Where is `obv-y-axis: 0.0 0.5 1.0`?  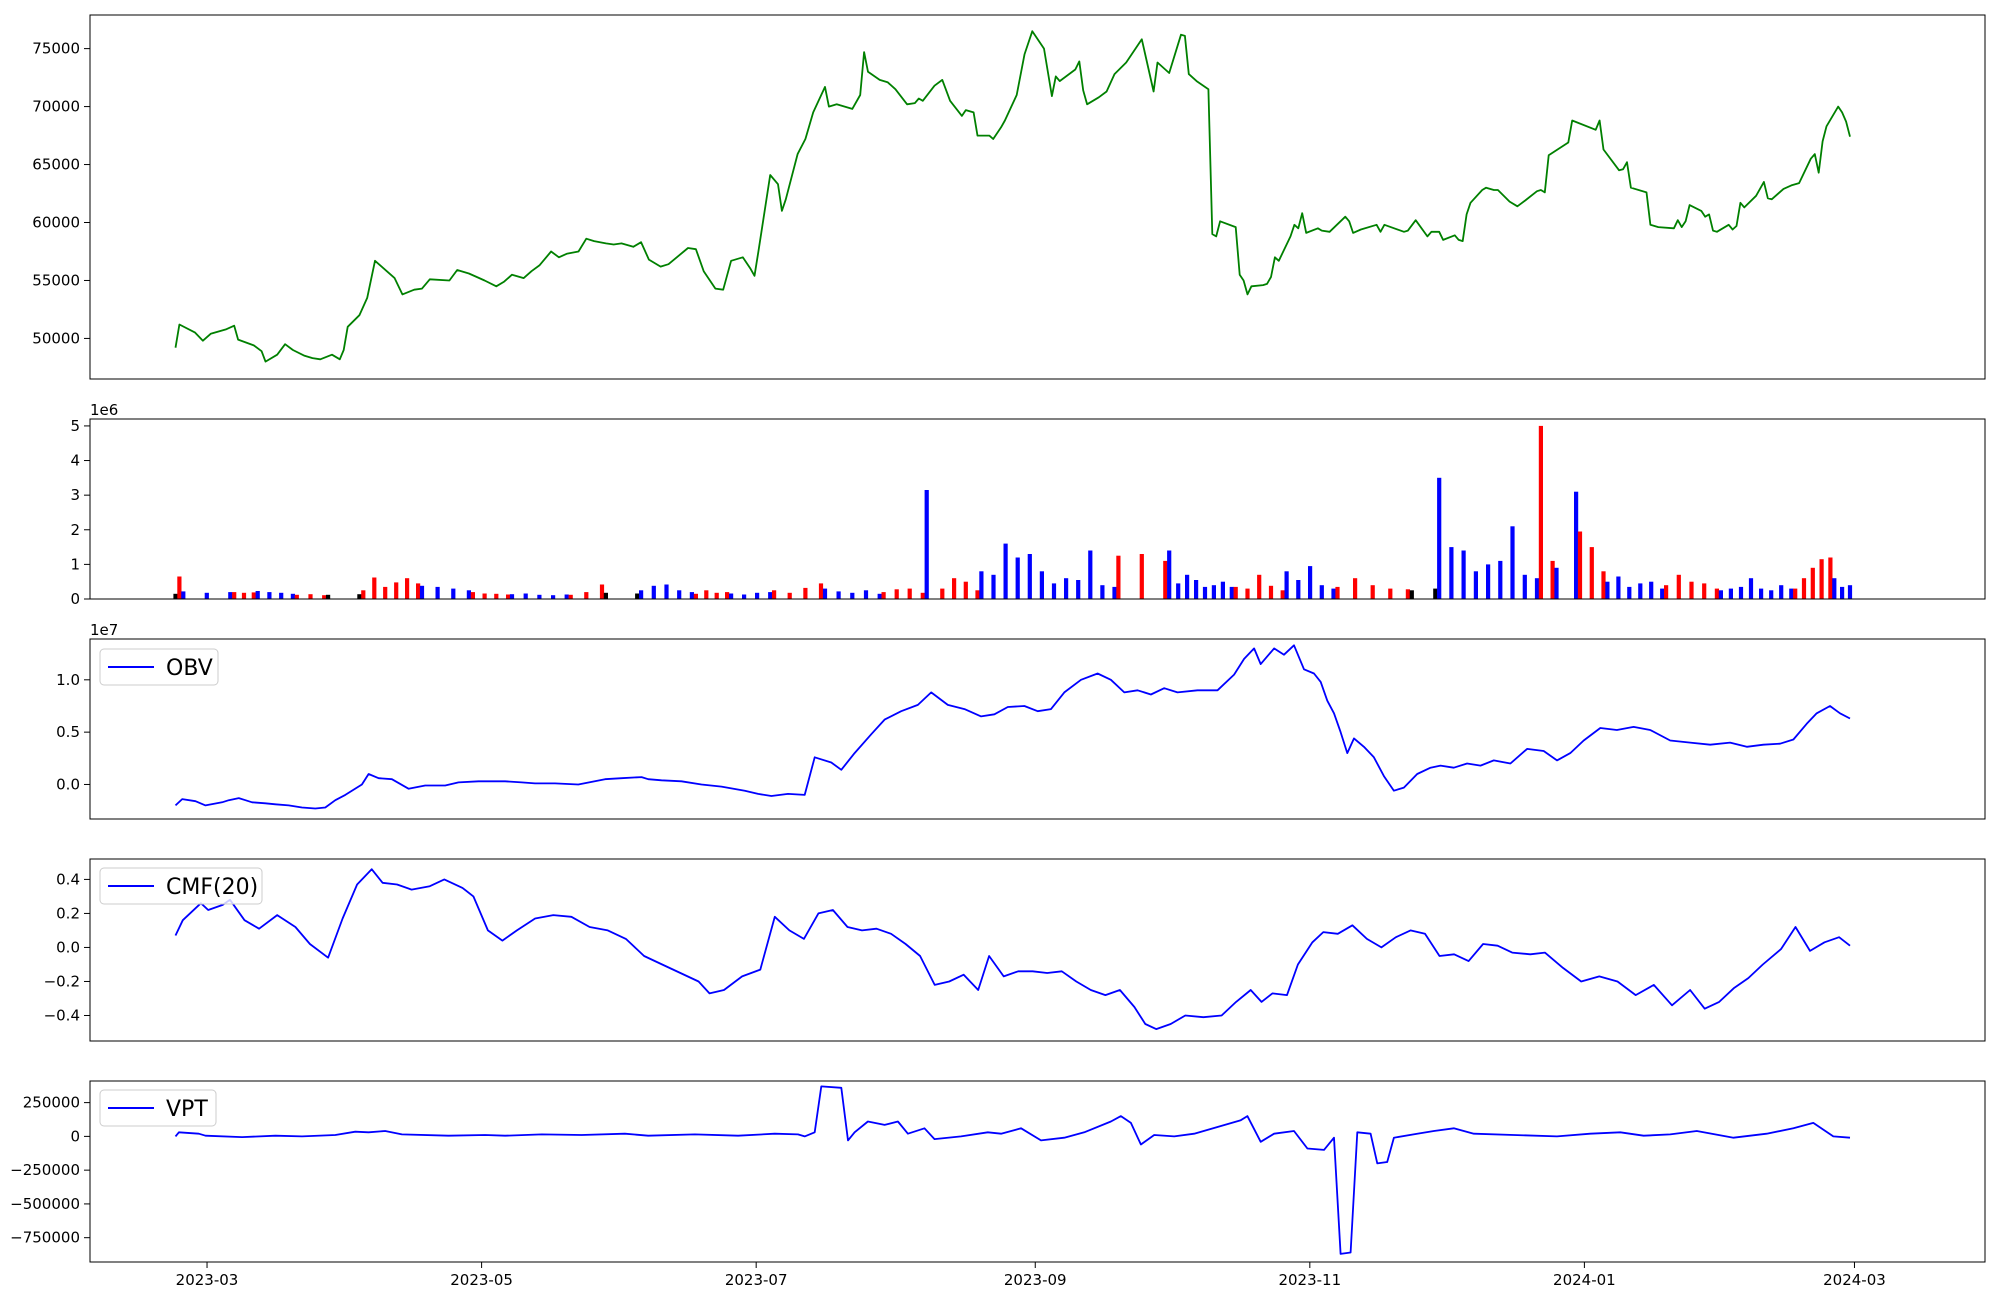
obv-y-axis: 0.0 0.5 1.0 is located at coordinates (73, 732).